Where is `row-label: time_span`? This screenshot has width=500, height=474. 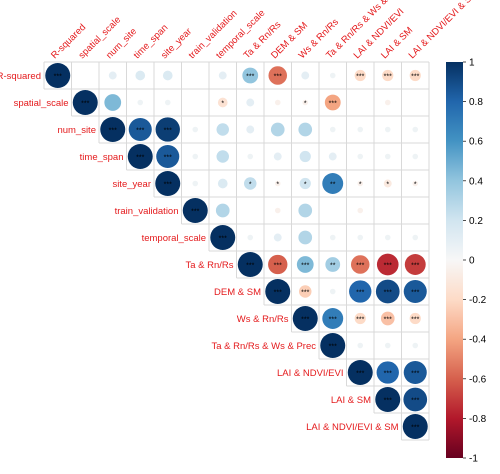 row-label: time_span is located at coordinates (102, 157).